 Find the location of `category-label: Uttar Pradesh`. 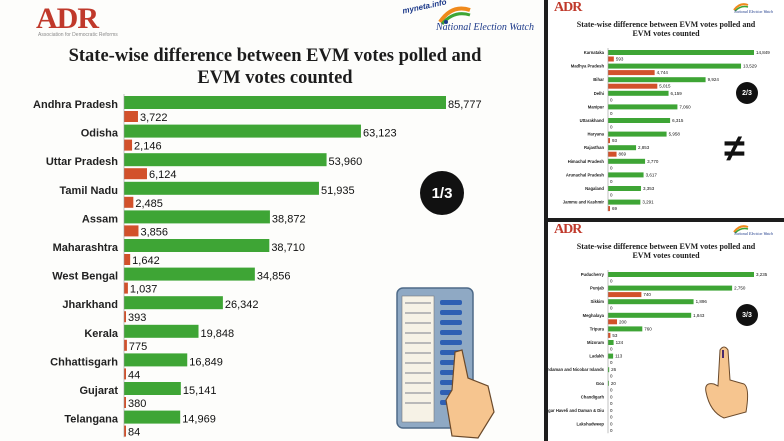

category-label: Uttar Pradesh is located at coordinates (82, 162).